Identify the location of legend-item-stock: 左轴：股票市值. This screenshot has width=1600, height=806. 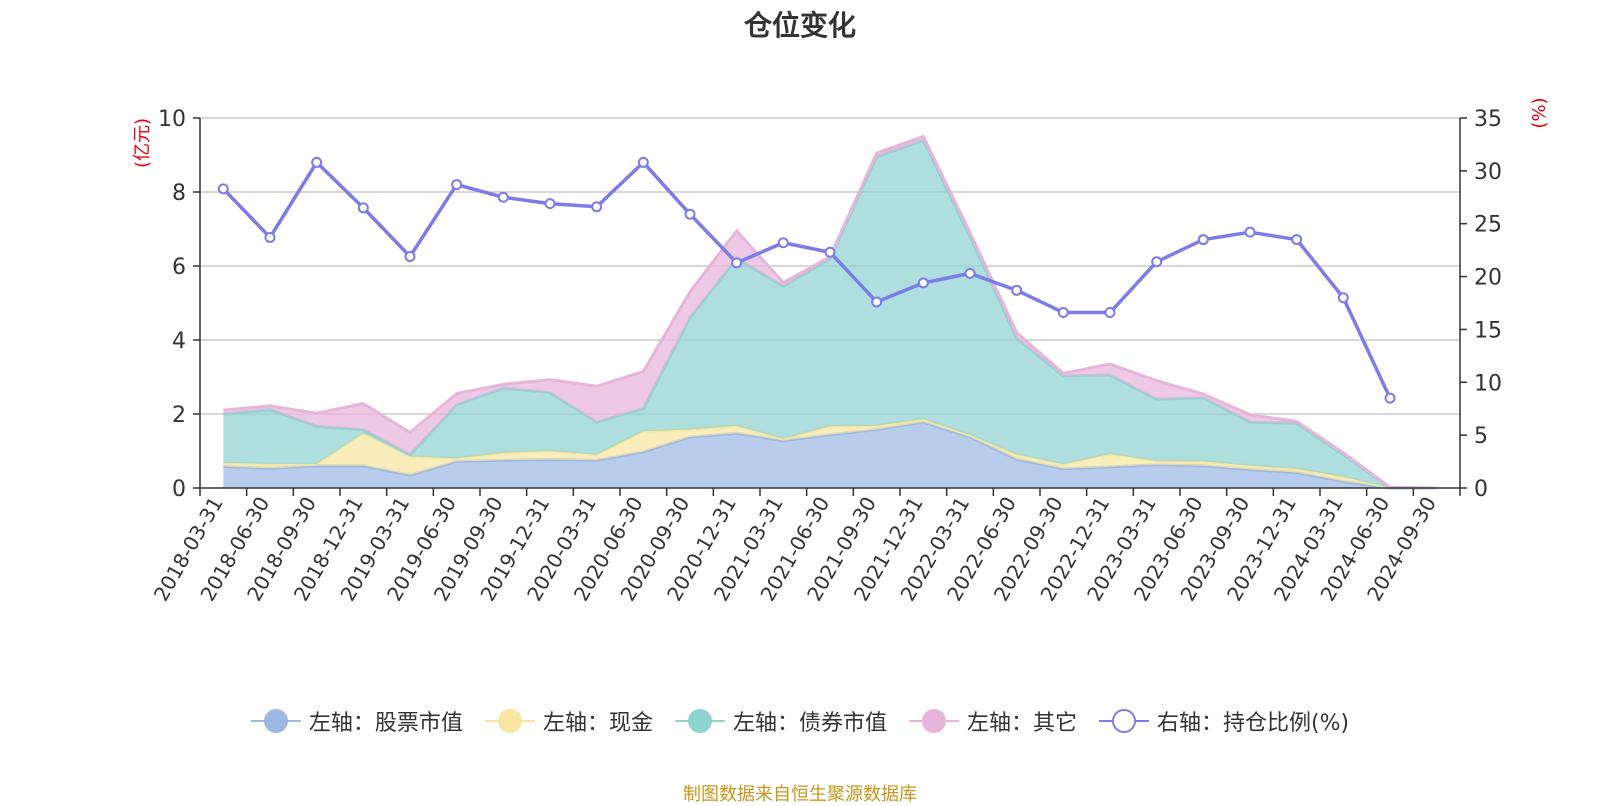
(356, 721).